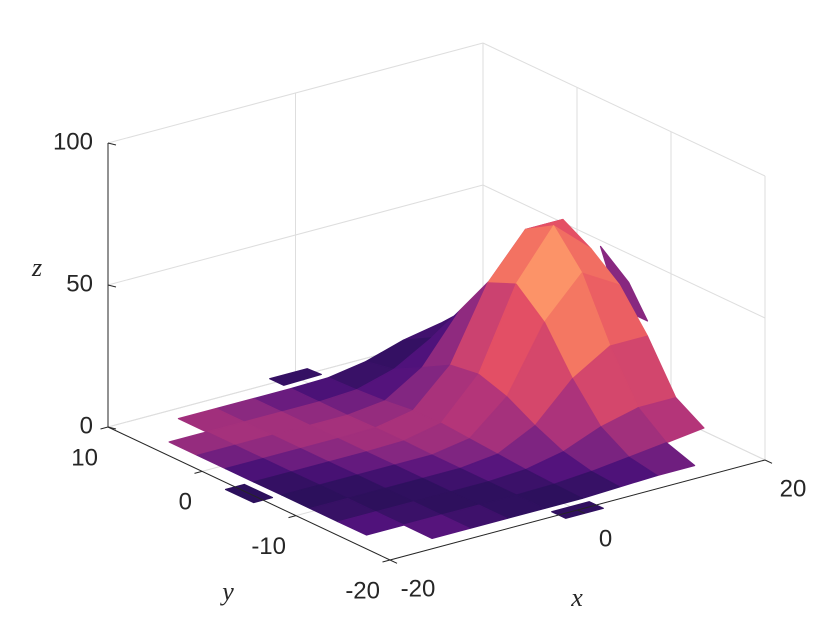 The width and height of the screenshot is (840, 630). What do you see at coordinates (84, 457) in the screenshot?
I see `y-tick-label: 10` at bounding box center [84, 457].